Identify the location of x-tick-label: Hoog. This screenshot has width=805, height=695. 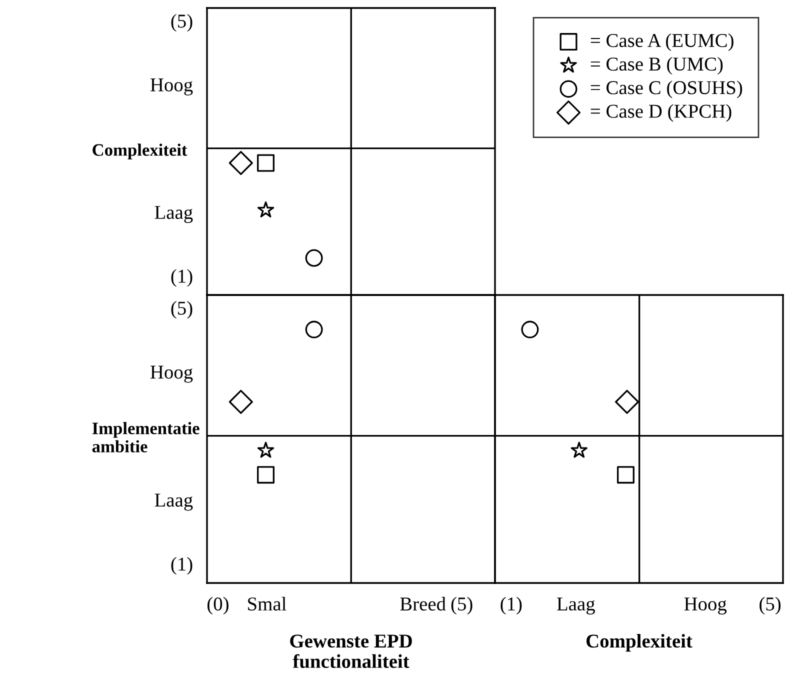
(705, 606).